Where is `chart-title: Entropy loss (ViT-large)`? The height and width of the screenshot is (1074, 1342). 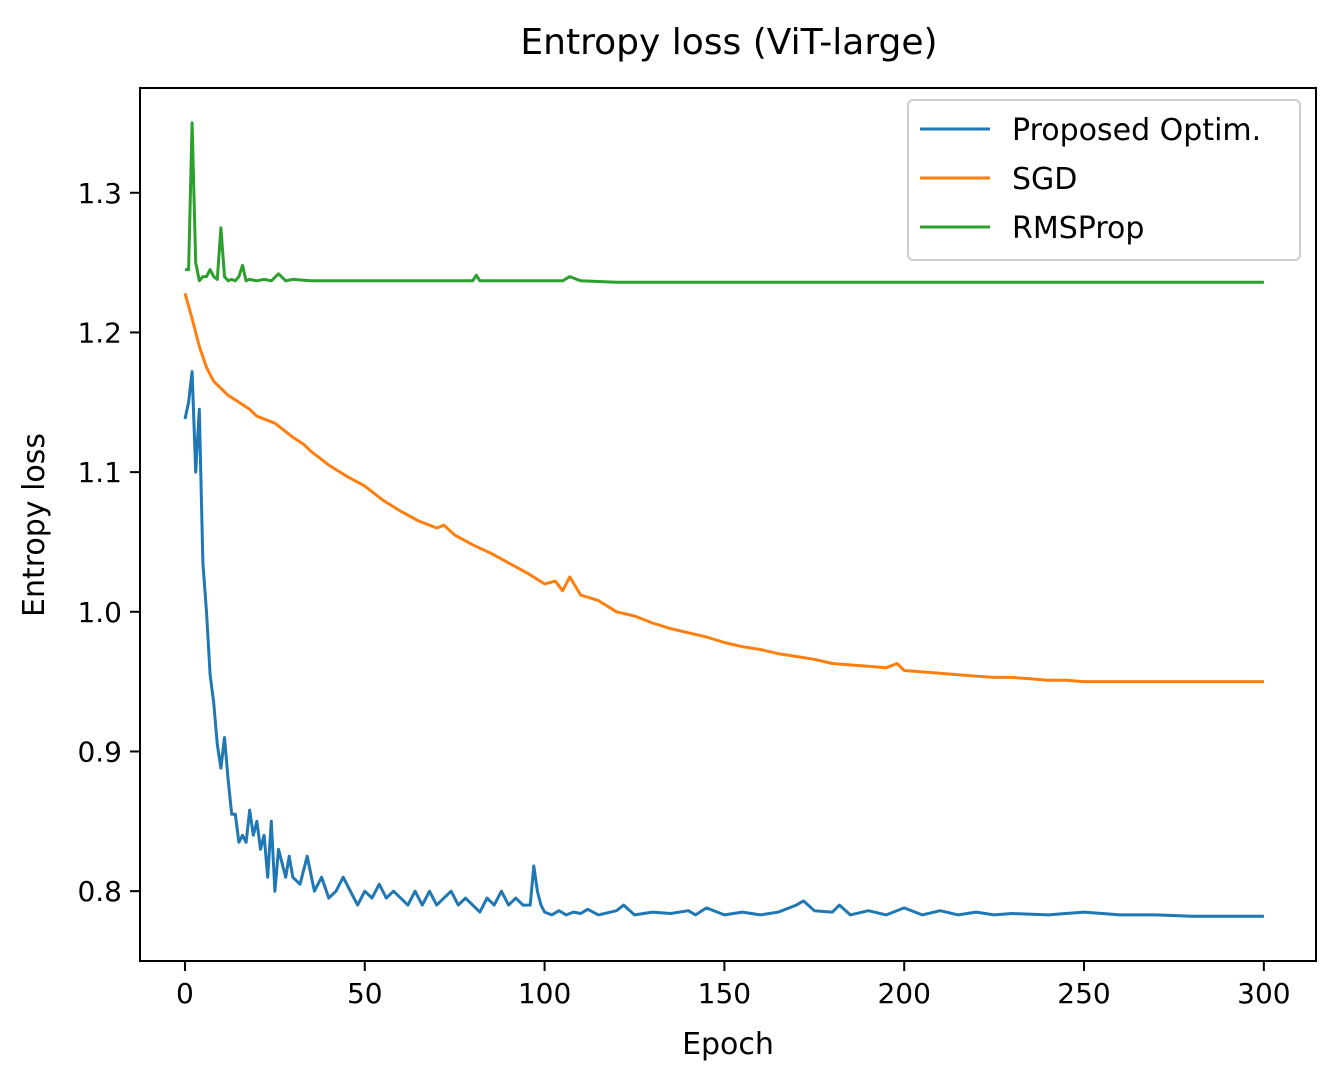 chart-title: Entropy loss (ViT-large) is located at coordinates (728, 42).